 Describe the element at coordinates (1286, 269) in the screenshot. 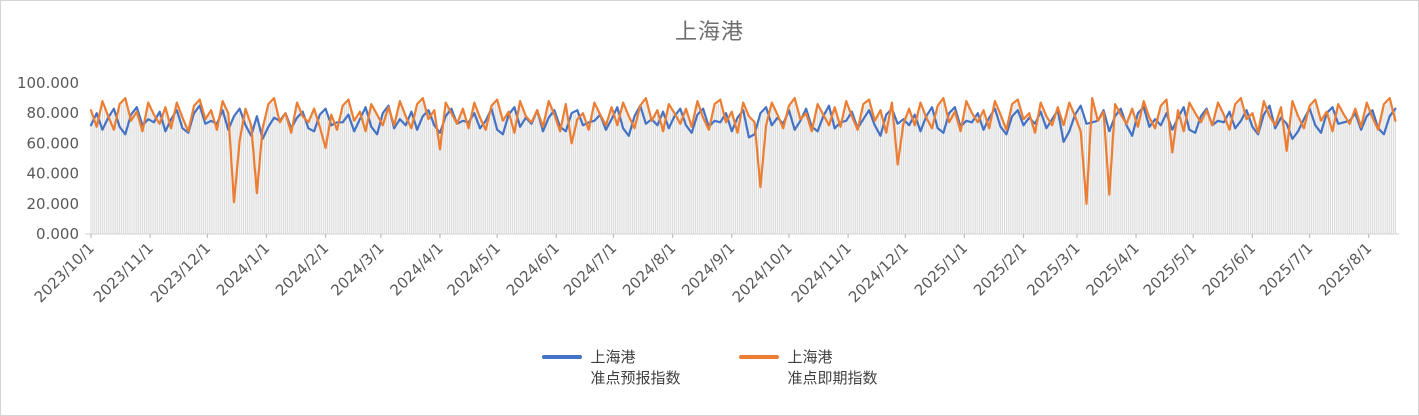

I see `x-axis-tick-label: 2025/7/1` at that location.